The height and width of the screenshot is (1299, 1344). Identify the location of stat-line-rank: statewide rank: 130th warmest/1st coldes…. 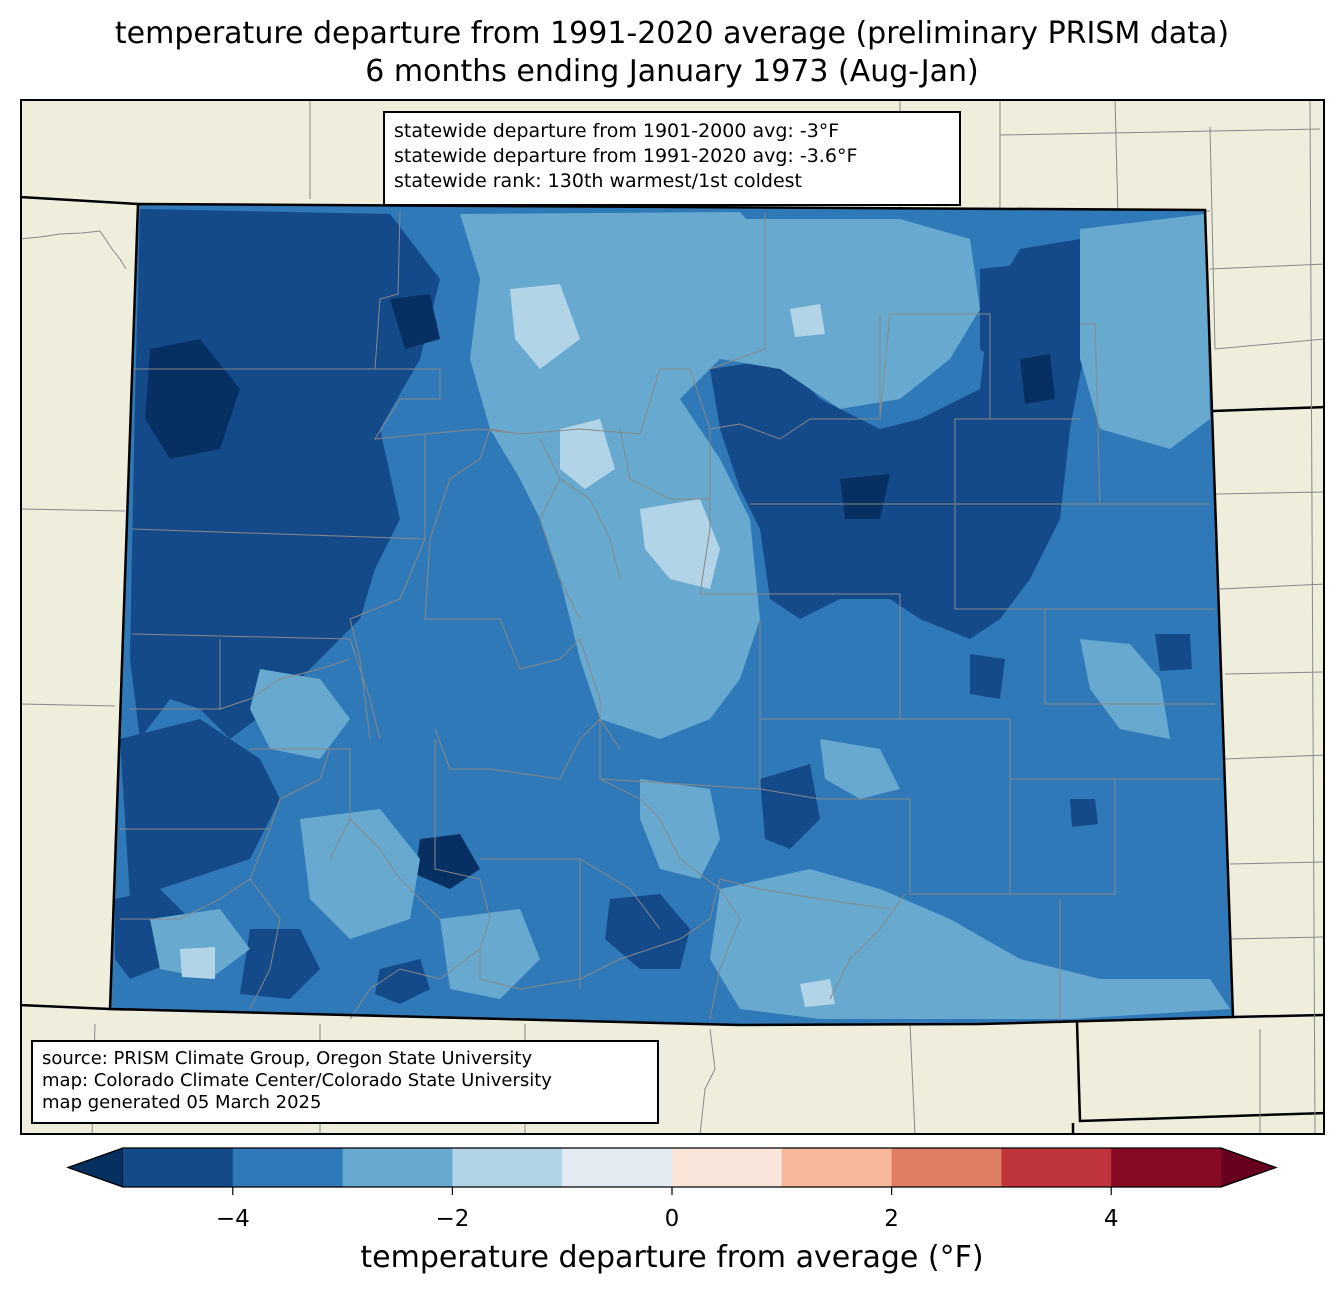
(598, 181).